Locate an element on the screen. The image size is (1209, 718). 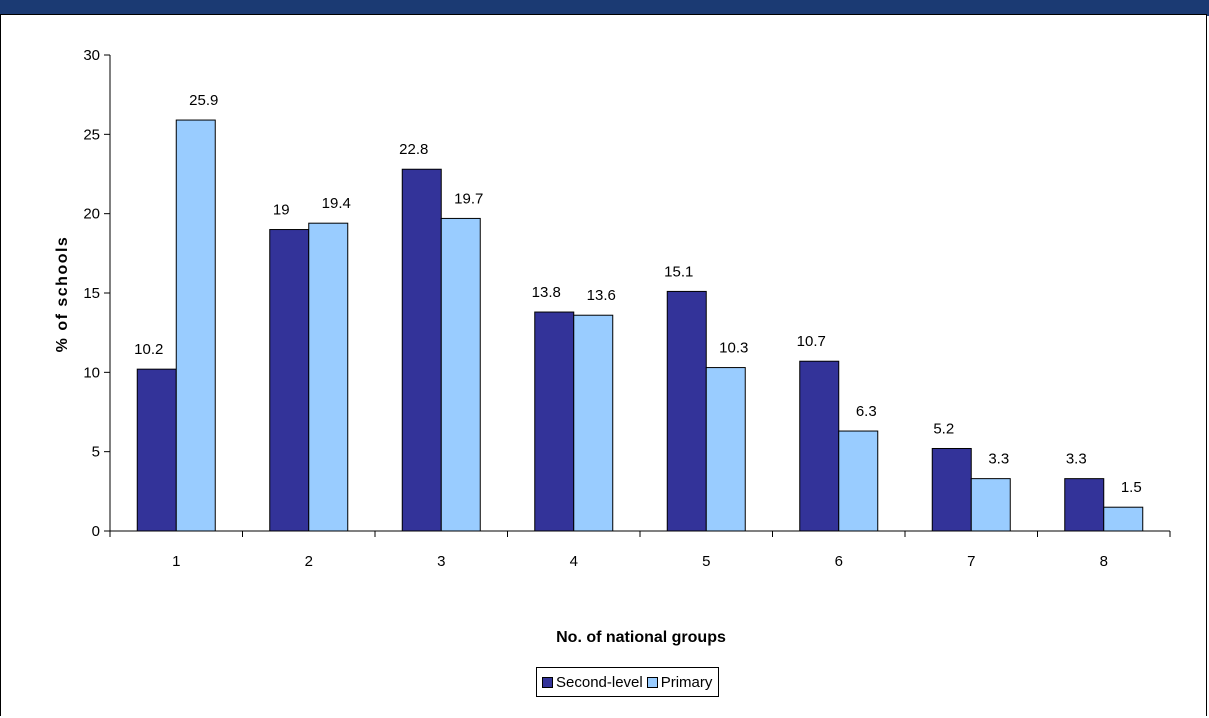
data-label: 22.8 is located at coordinates (413, 149).